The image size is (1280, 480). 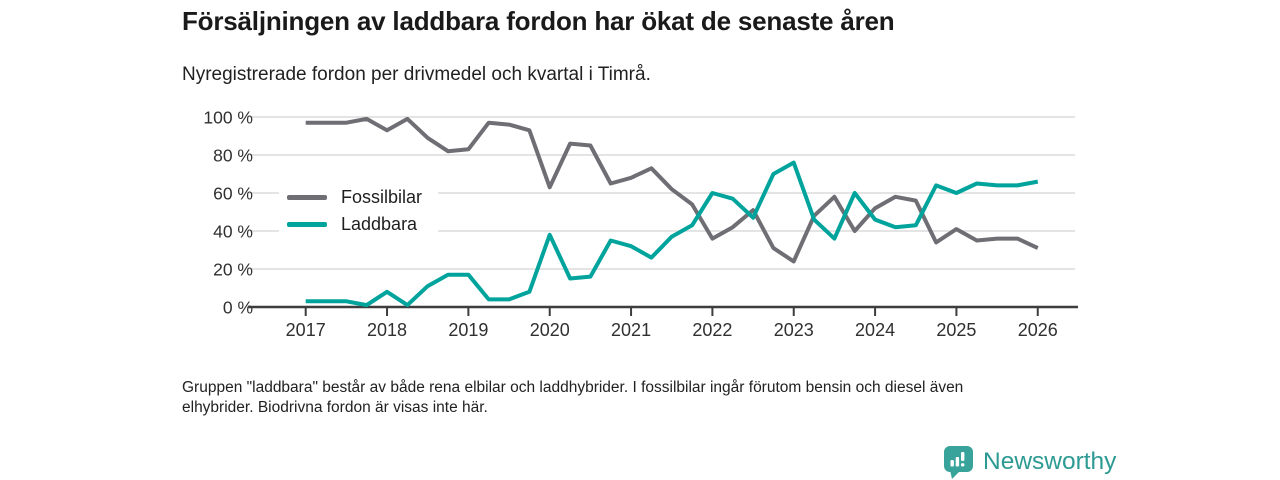 I want to click on chart-legend: Fossilbilar Laddbara, so click(x=359, y=212).